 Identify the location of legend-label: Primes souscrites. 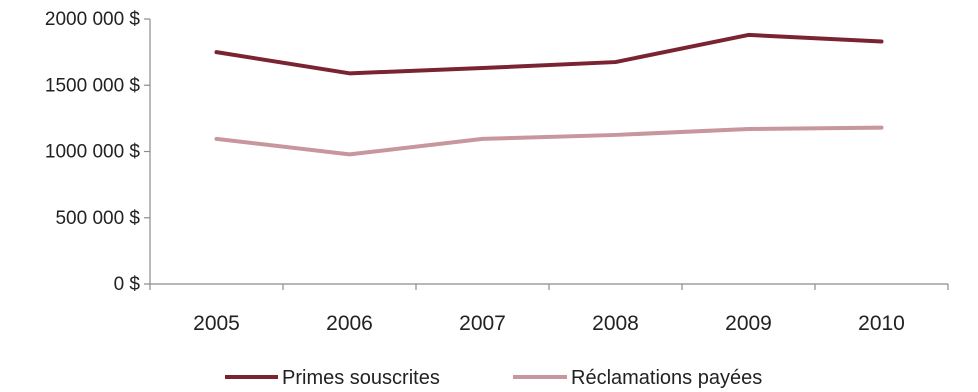
(361, 378).